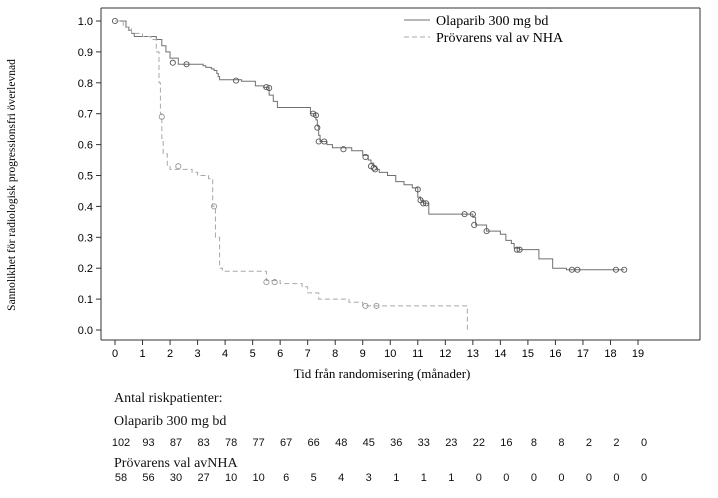 This screenshot has height=498, width=718. I want to click on risk-count: 30, so click(176, 478).